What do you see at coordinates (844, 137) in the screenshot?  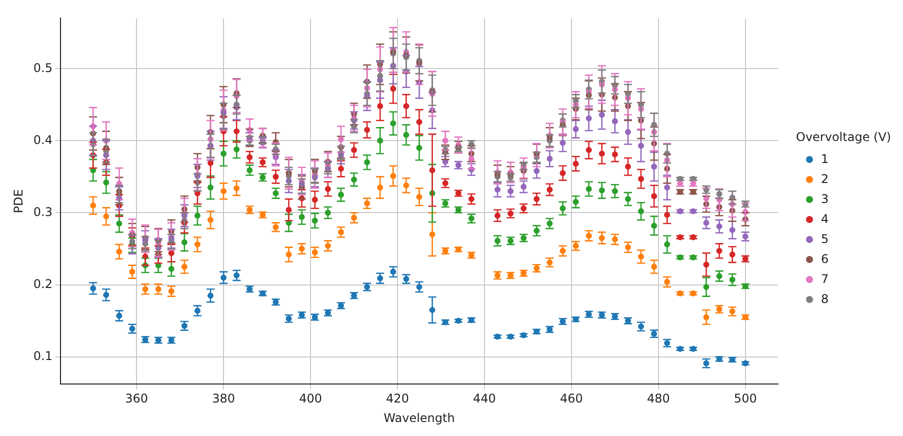 I see `legend-title: Overvoltage (V)` at bounding box center [844, 137].